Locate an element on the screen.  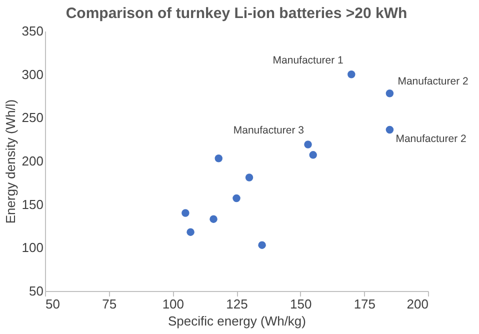
x-tick-label: 125 is located at coordinates (237, 304).